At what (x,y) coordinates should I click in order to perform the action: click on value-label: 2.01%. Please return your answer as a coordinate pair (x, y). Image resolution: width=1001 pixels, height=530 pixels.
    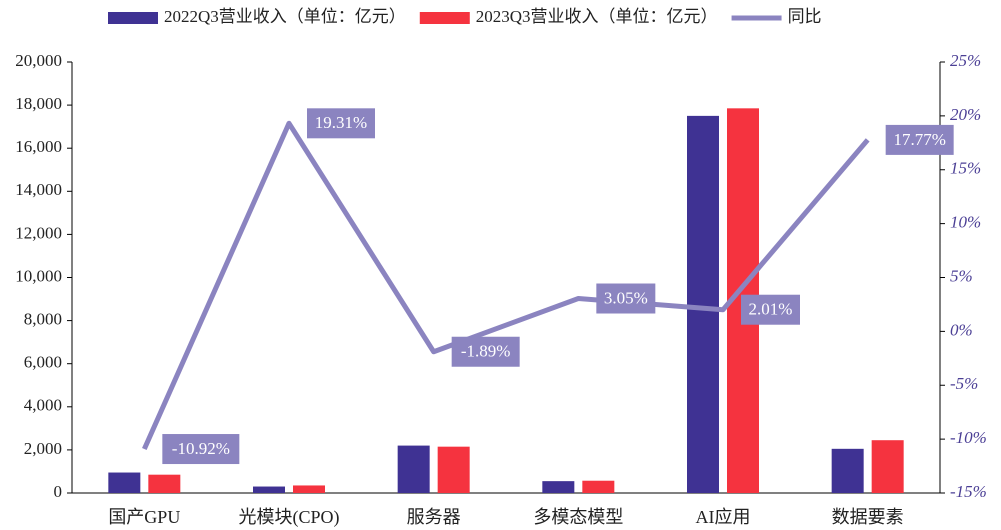
    Looking at the image, I should click on (771, 309).